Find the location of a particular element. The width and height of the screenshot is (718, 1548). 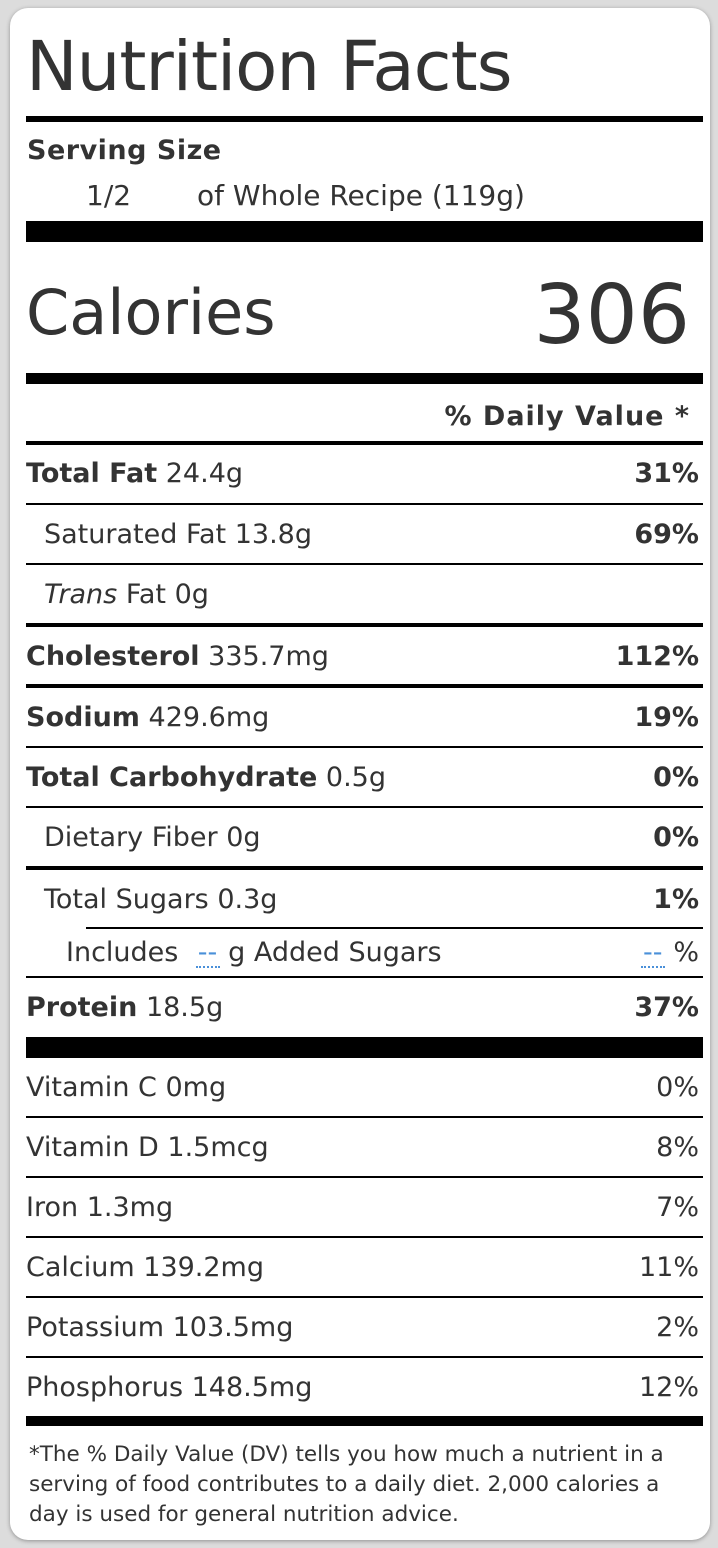

calories-value: 306 is located at coordinates (611, 315).